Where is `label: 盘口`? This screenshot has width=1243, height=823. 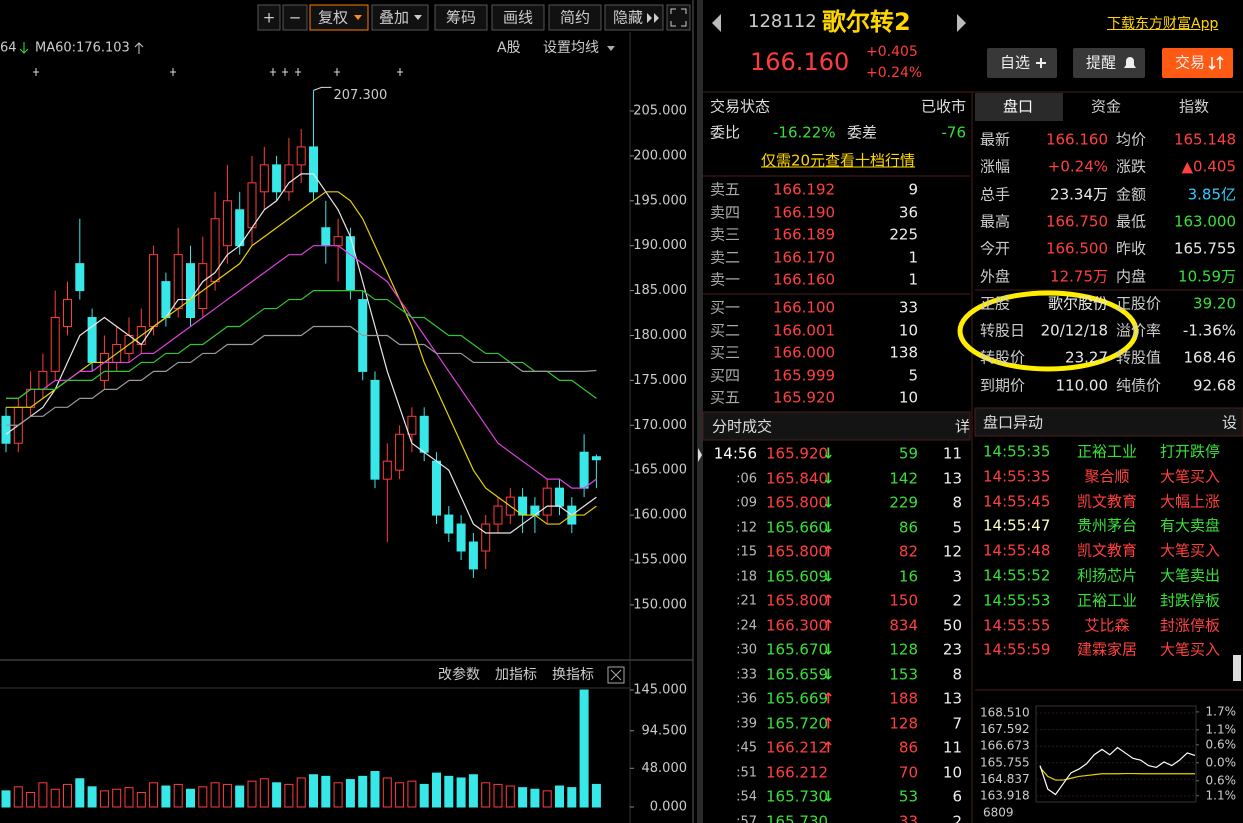
label: 盘口 is located at coordinates (1018, 106).